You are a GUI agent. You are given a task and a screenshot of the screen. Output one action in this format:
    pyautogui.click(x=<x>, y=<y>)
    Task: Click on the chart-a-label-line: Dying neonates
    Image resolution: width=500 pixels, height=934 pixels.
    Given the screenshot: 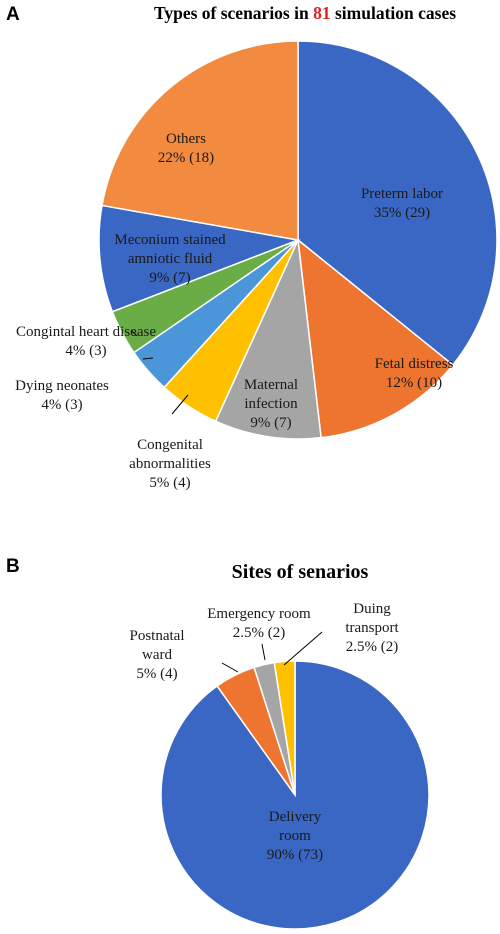 What is the action you would take?
    pyautogui.click(x=62, y=386)
    